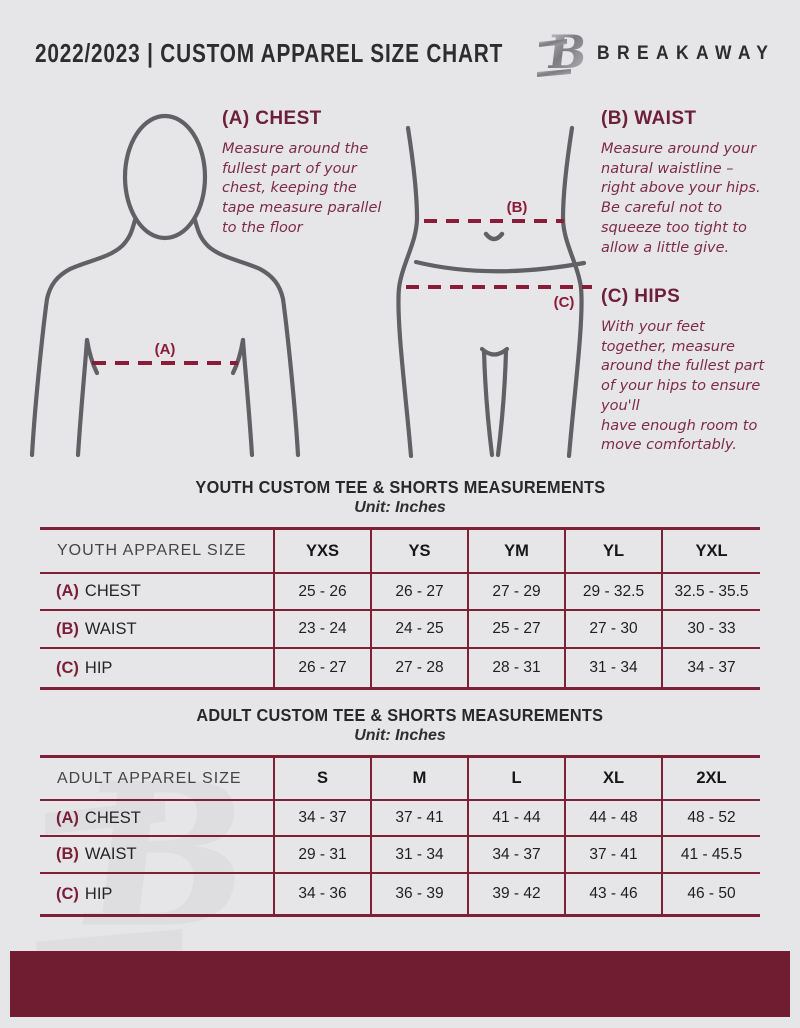 The height and width of the screenshot is (1028, 800). What do you see at coordinates (517, 819) in the screenshot?
I see `adult-chest-value: 41 - 44` at bounding box center [517, 819].